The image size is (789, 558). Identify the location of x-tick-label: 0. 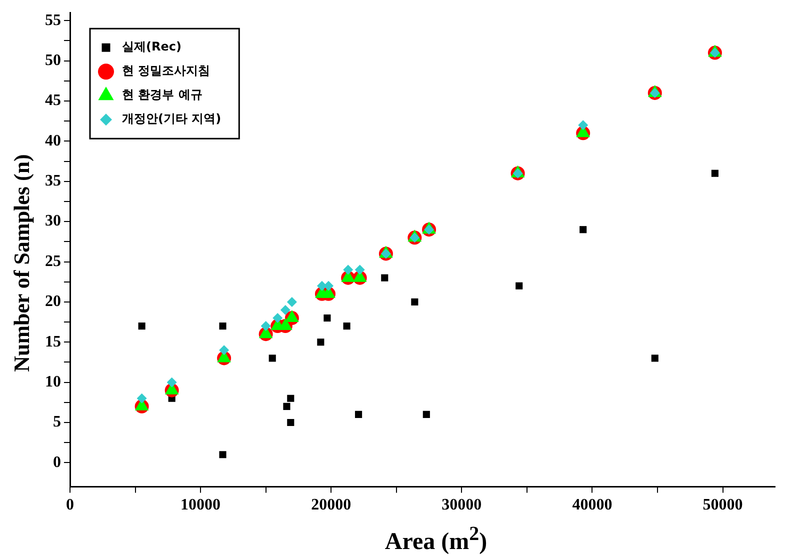
(70, 505).